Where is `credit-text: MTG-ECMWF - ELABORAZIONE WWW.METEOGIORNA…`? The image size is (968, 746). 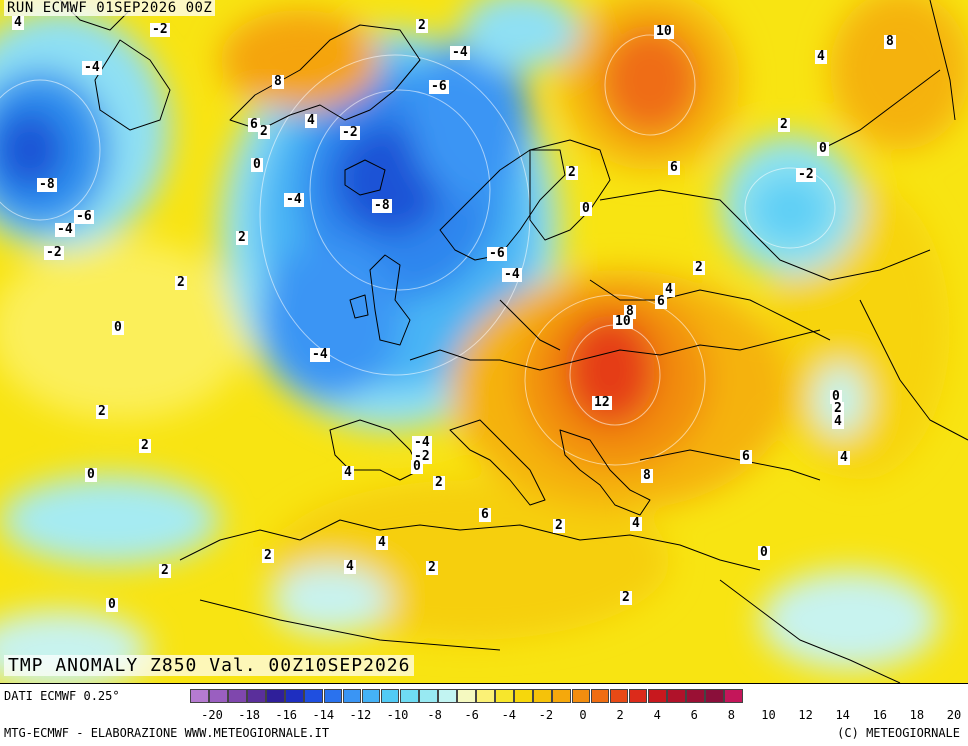 credit-text: MTG-ECMWF - ELABORAZIONE WWW.METEOGIORNA… is located at coordinates (167, 733).